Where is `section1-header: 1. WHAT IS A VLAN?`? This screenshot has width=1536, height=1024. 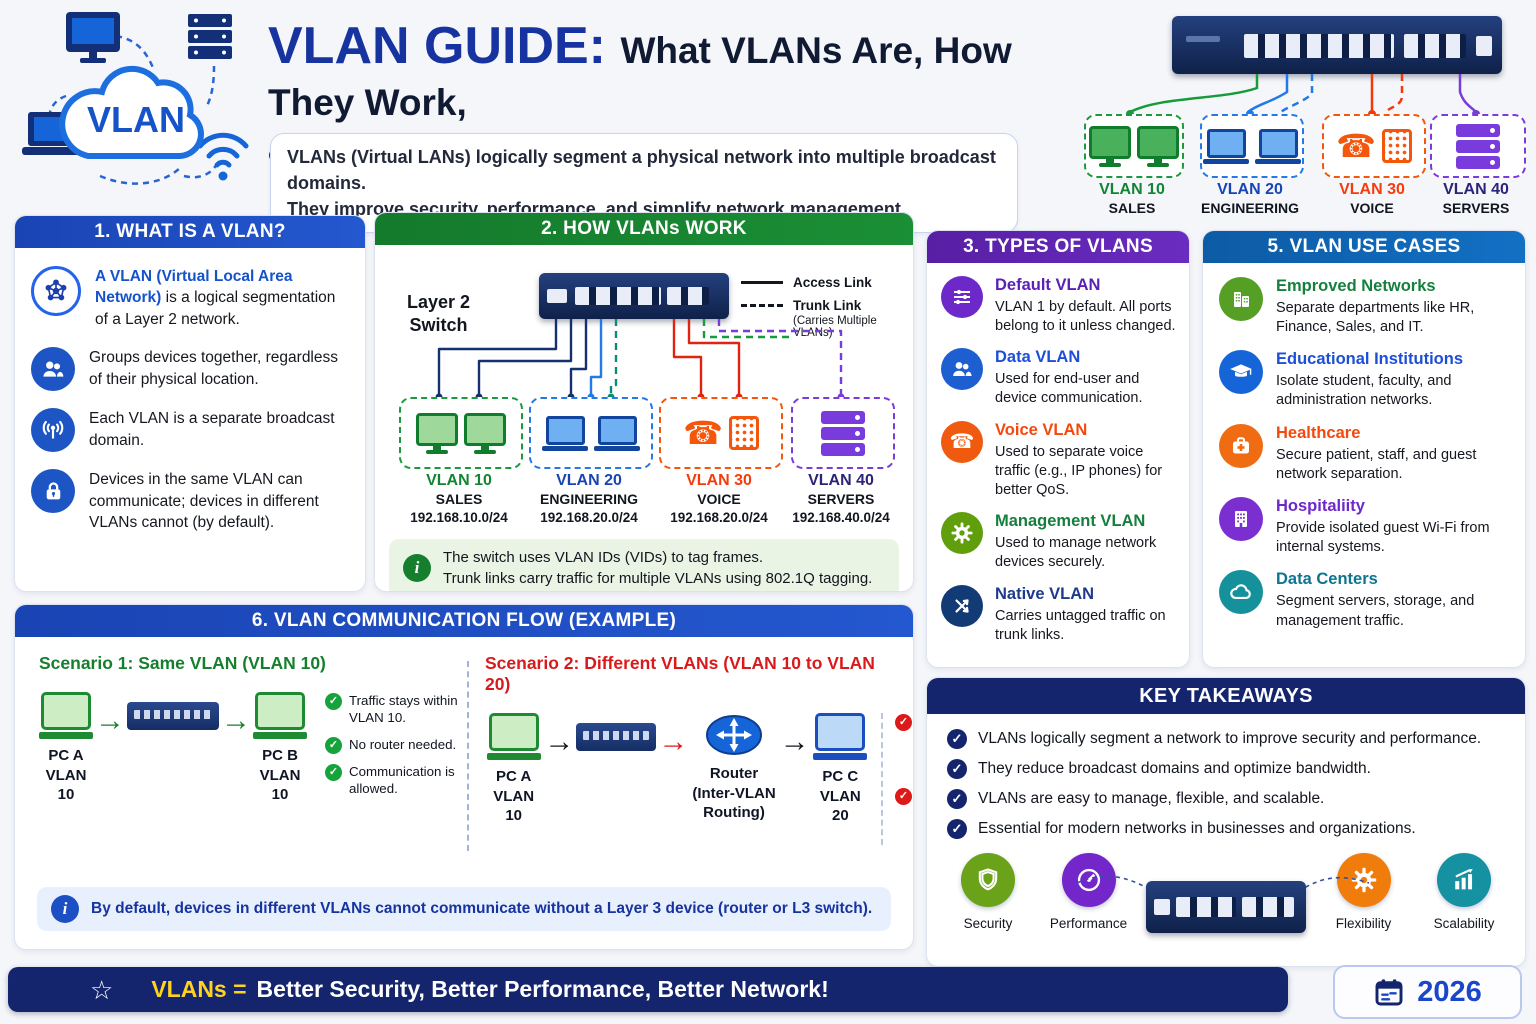
section1-header: 1. WHAT IS A VLAN? is located at coordinates (190, 232).